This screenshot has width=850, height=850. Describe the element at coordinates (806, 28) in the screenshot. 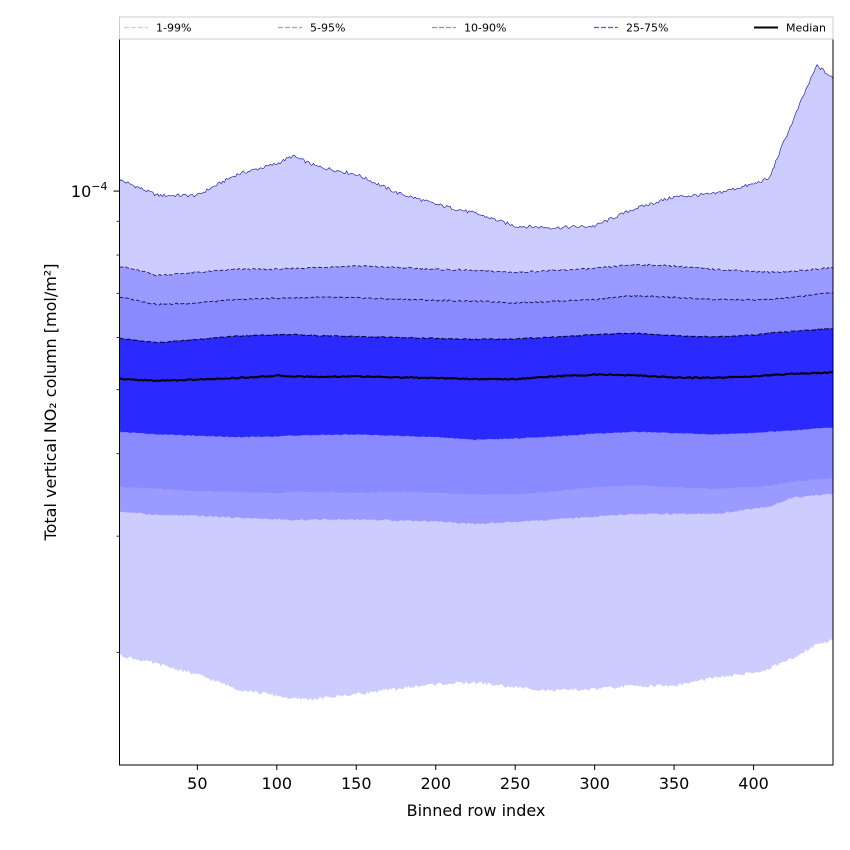

I see `legend-label-median: Median` at that location.